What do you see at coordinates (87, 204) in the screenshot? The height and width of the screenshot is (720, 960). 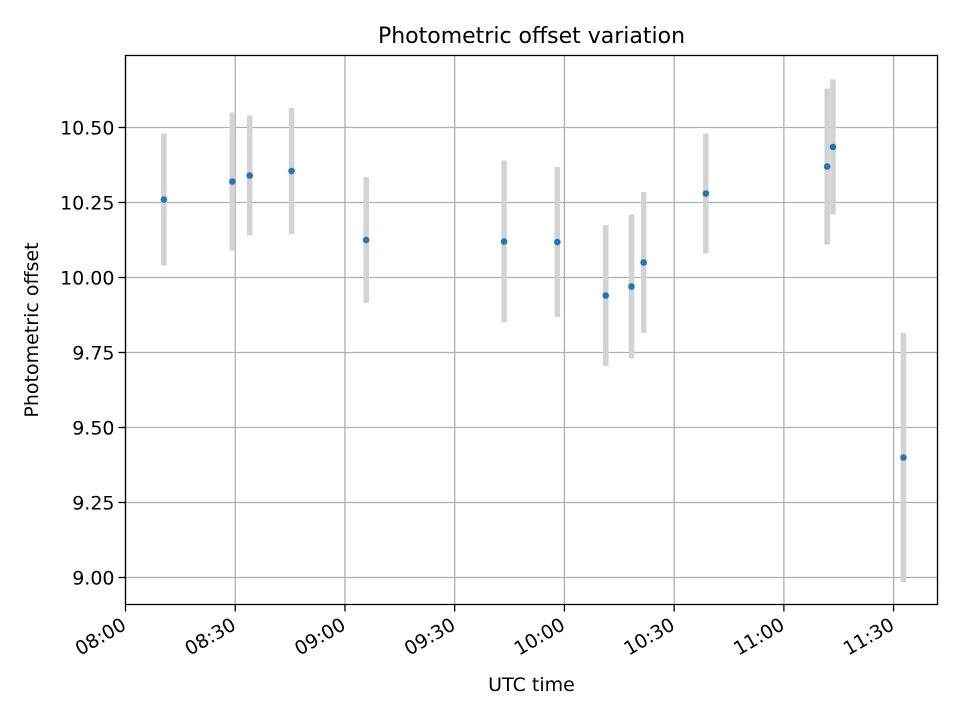 I see `y-tick-label: 10.25` at bounding box center [87, 204].